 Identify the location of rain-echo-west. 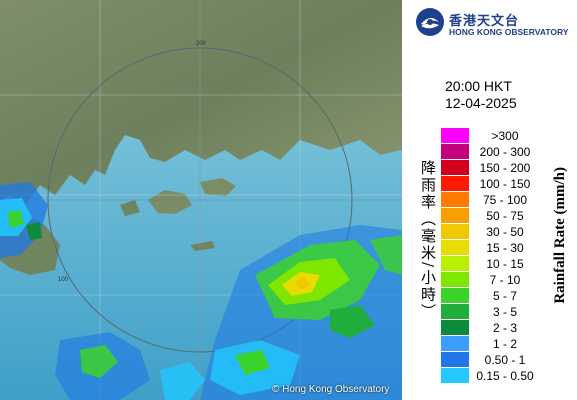
(24, 220).